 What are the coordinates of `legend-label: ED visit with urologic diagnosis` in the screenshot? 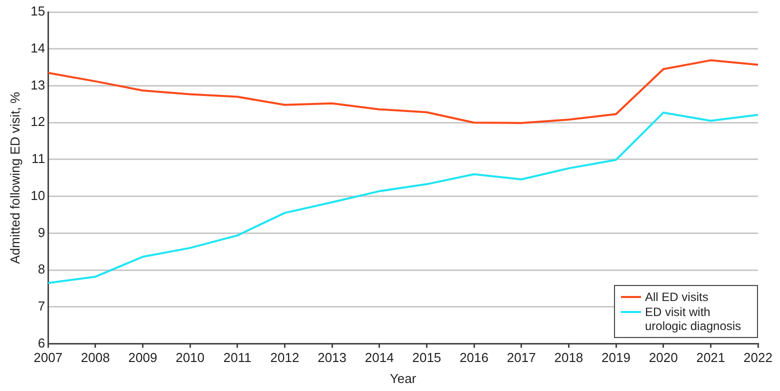 It's located at (693, 318).